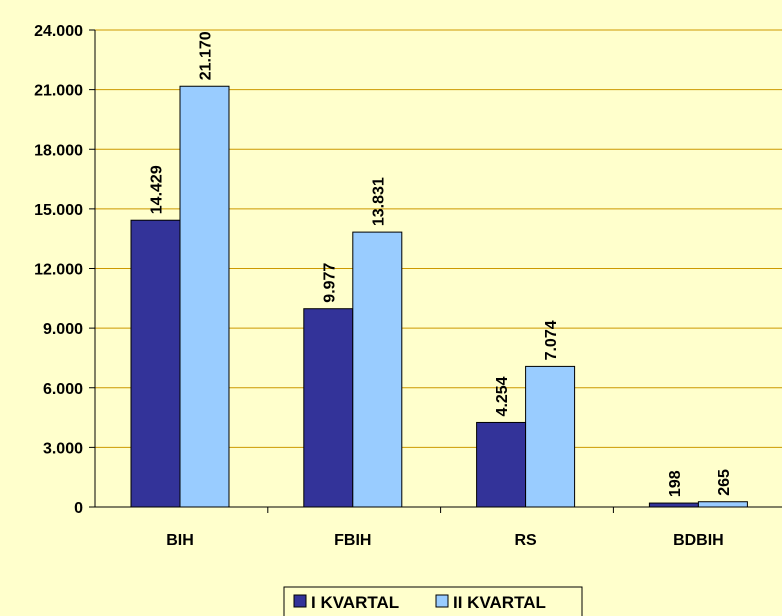 The height and width of the screenshot is (616, 782). Describe the element at coordinates (63, 329) in the screenshot. I see `y-tick-label: 9.000` at that location.